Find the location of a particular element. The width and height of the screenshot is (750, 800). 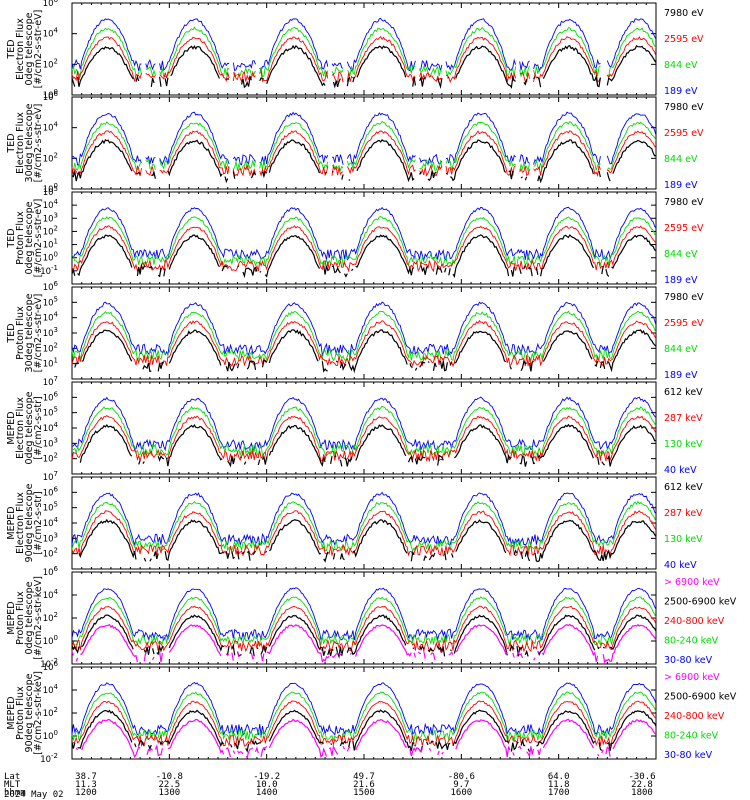

y-tick-label: 10⁰ is located at coordinates (50, 94).